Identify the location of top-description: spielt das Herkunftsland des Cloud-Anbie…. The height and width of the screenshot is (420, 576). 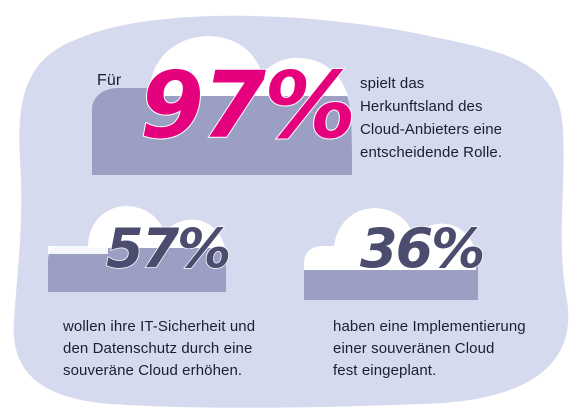
(460, 118).